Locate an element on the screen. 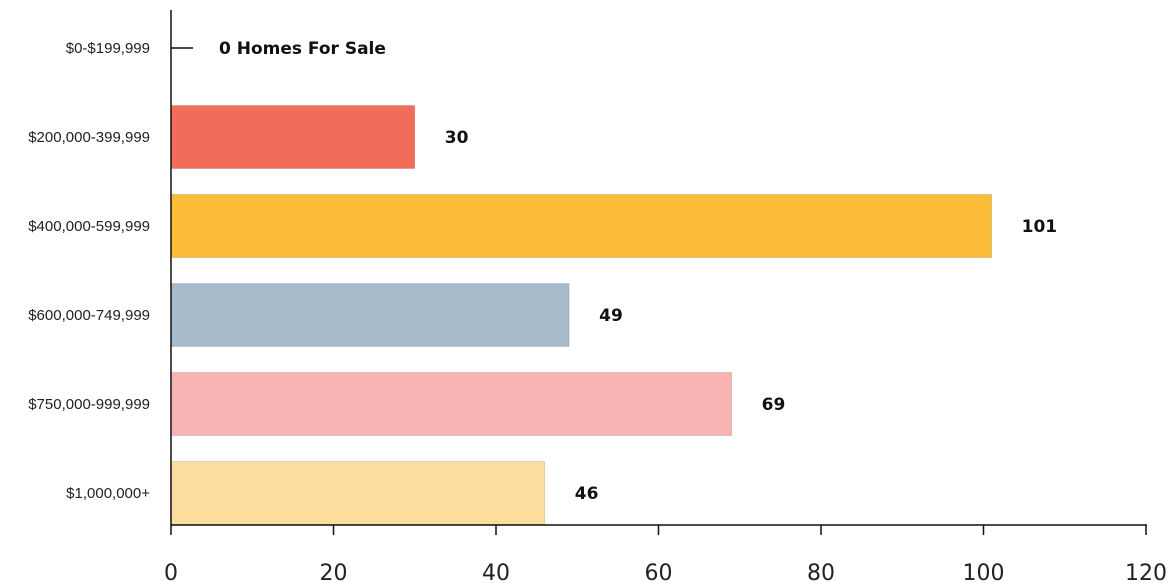 The height and width of the screenshot is (583, 1176). category-label: $400,000-599,999 is located at coordinates (89, 226).